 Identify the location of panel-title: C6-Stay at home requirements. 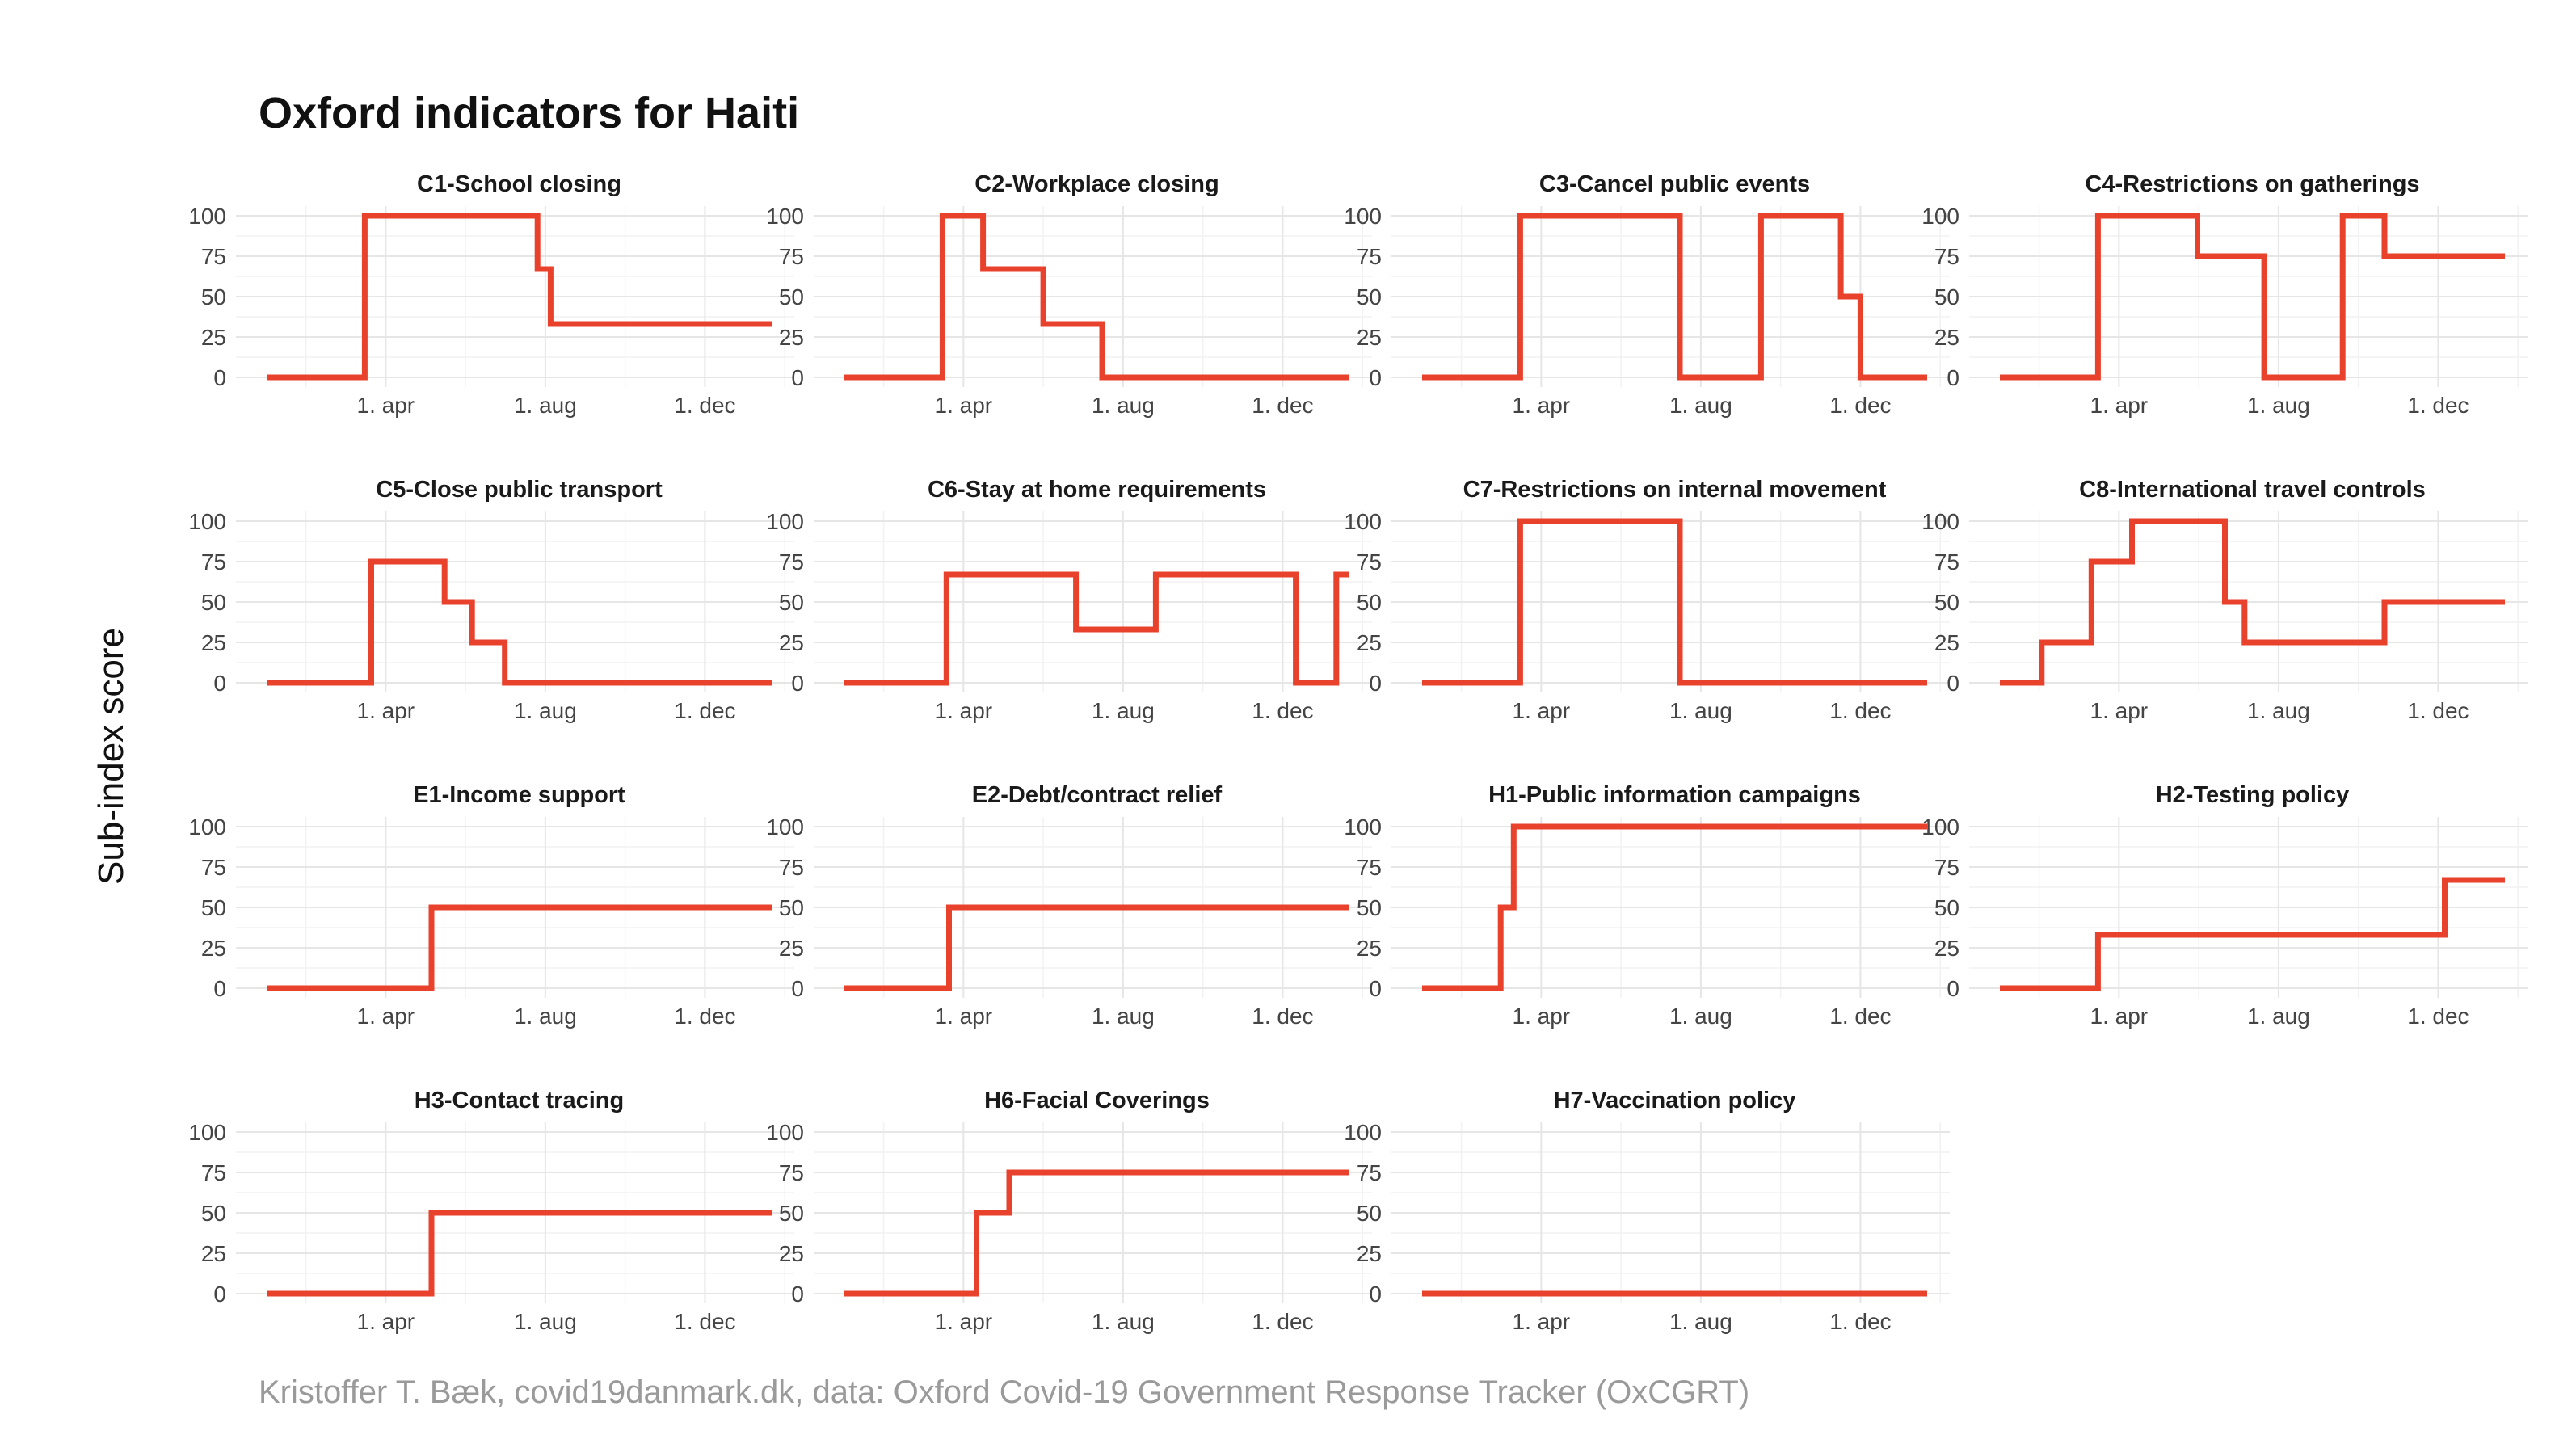
(1097, 490).